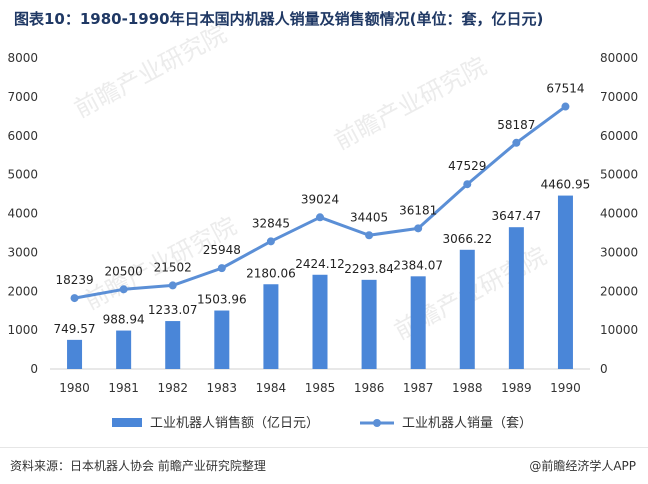 The height and width of the screenshot is (484, 648). Describe the element at coordinates (467, 166) in the screenshot. I see `line-data-label: 47529` at that location.